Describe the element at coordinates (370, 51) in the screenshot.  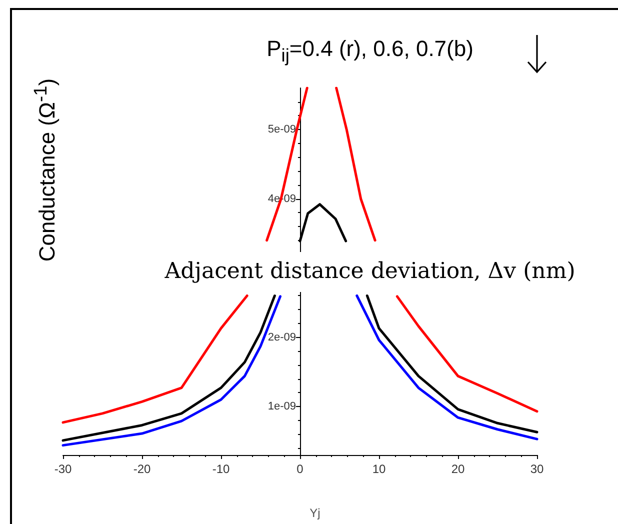
I see `chart-title: P$_{ij}$=0.4 (r), 0.6, 0.7(b)` at that location.